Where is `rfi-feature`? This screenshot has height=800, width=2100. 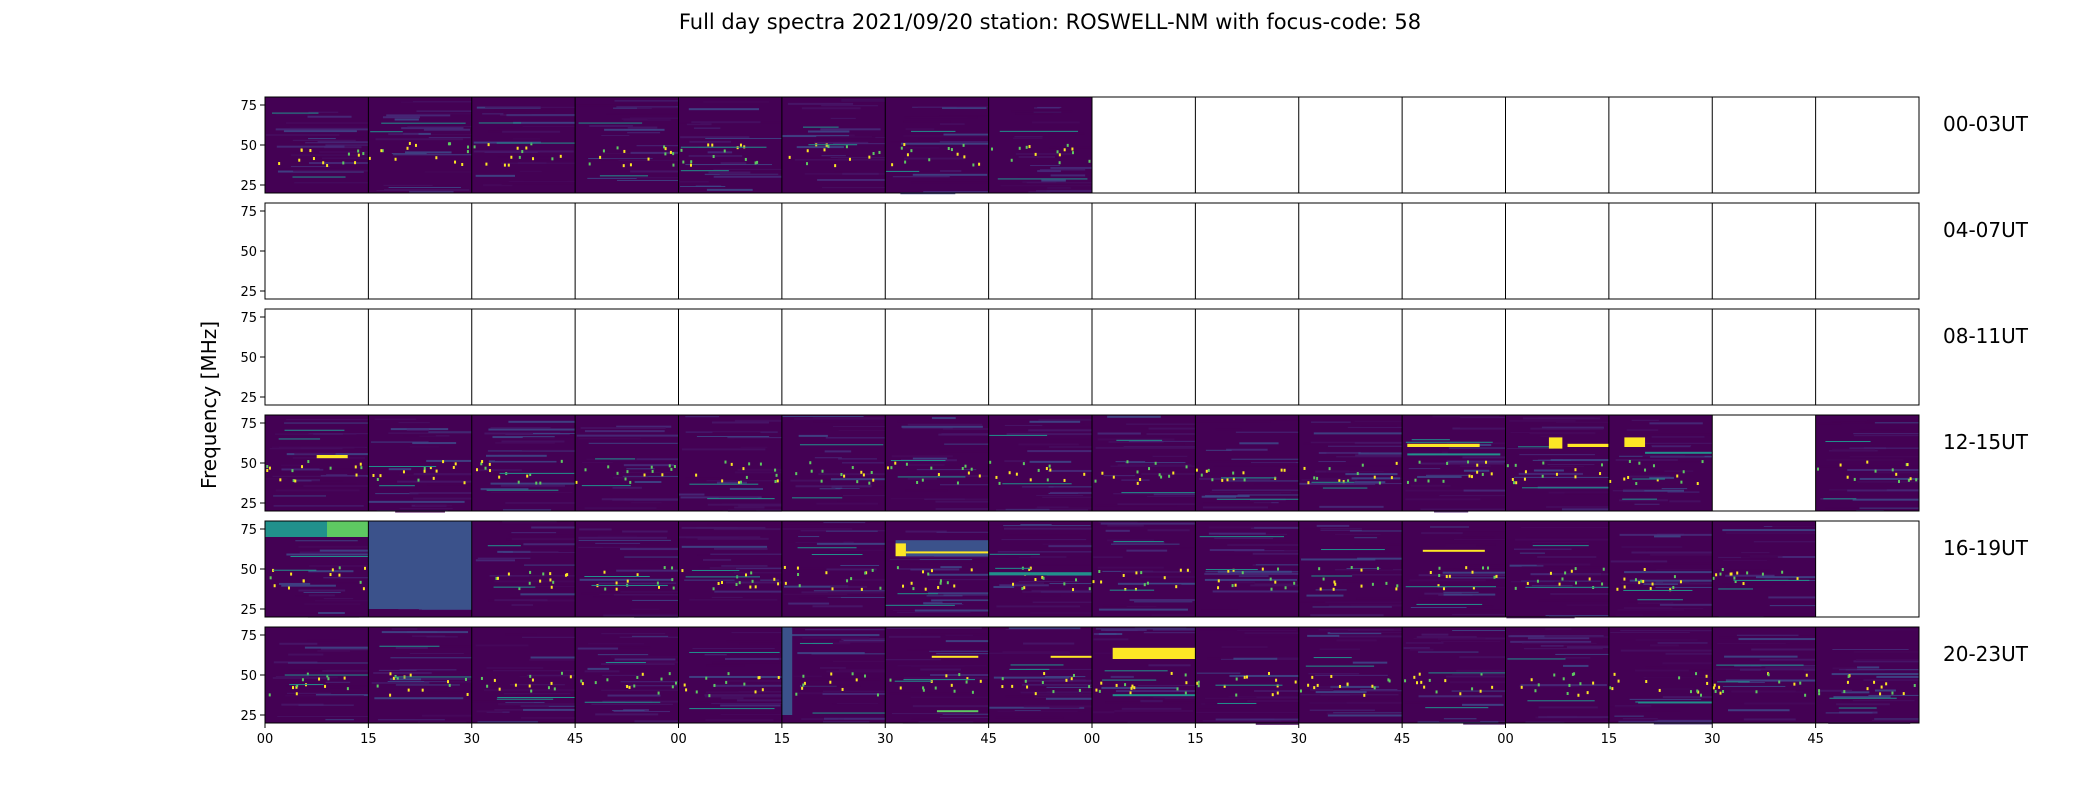
rfi-feature is located at coordinates (942, 548).